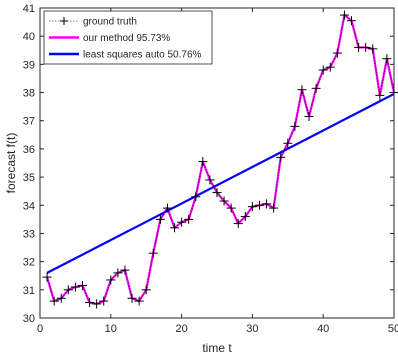 This screenshot has height=354, width=398. What do you see at coordinates (40, 329) in the screenshot?
I see `x-tick-label: 0` at bounding box center [40, 329].